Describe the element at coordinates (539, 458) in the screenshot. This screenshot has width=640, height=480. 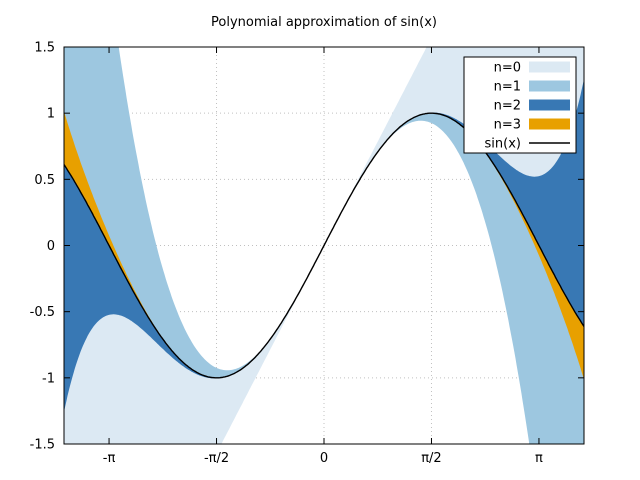
I see `x-tick-label: π` at that location.